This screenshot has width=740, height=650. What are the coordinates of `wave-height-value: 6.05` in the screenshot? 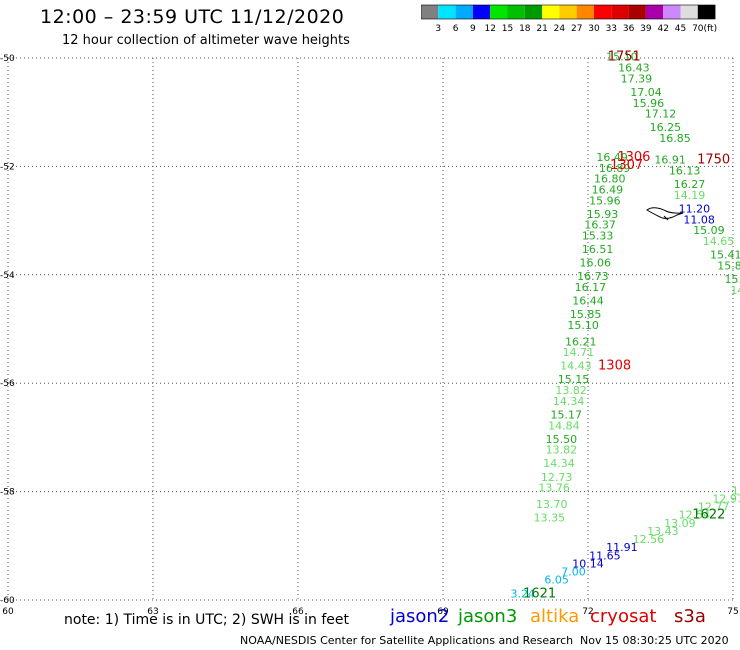 It's located at (556, 580).